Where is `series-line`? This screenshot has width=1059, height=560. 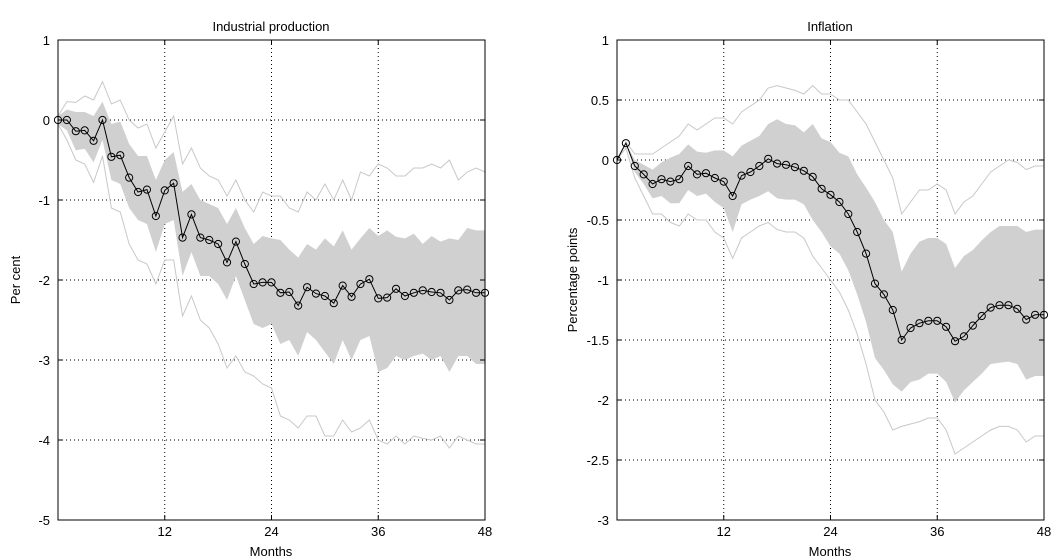 series-line is located at coordinates (830, 242).